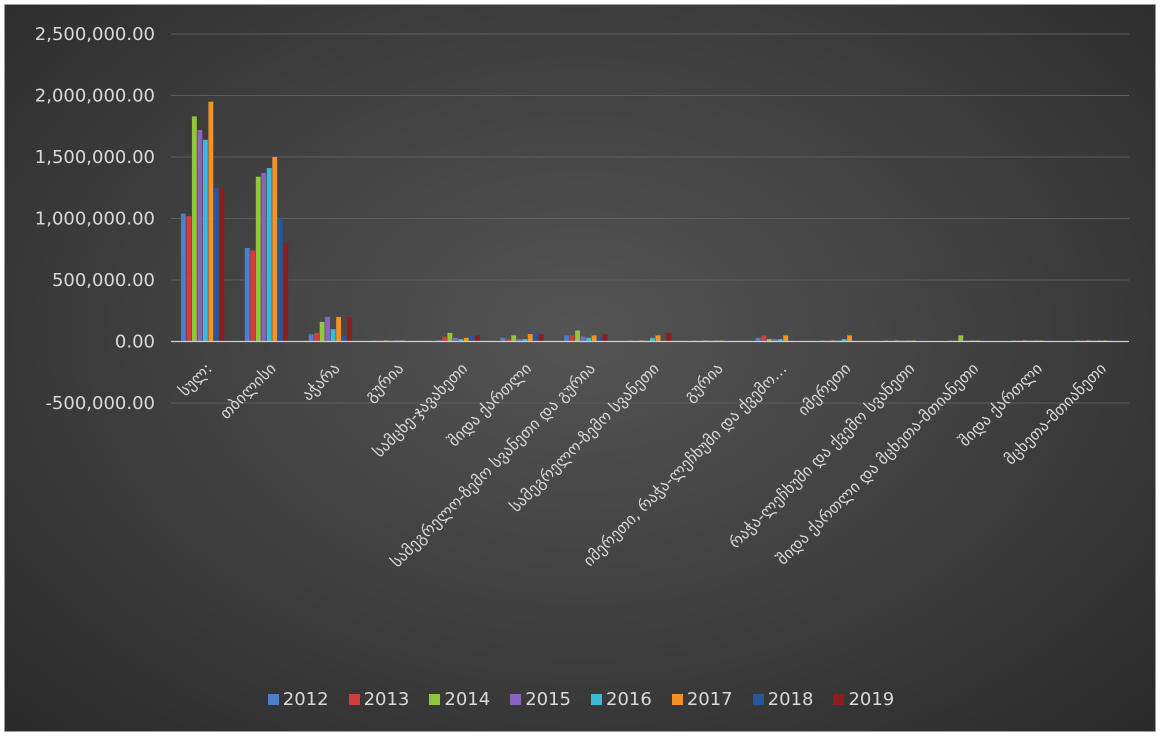  I want to click on x-tick-label: აჭარა, so click(321, 382).